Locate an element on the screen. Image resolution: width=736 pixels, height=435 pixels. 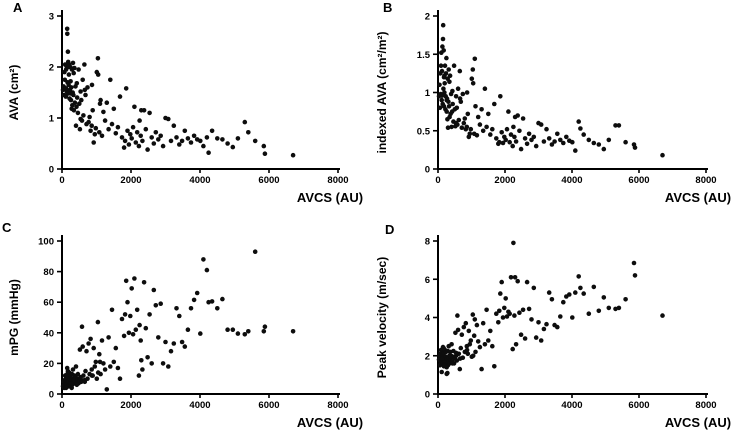
y-axis-label: Peak velocity (m/sec) is located at coordinates (382, 317).